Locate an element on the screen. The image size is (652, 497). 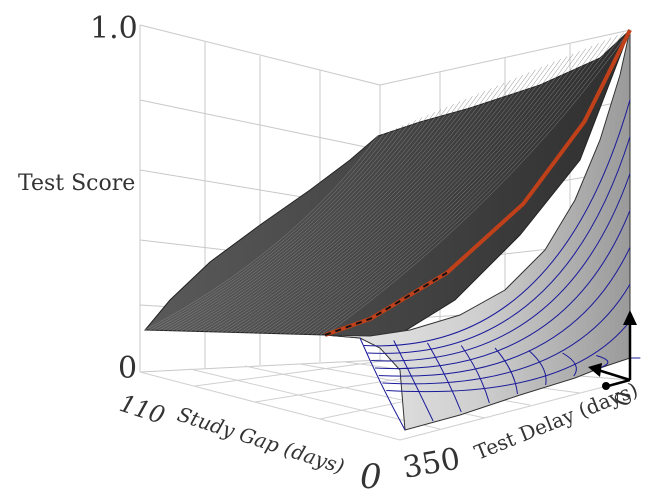
highlight-curve-dash is located at coordinates (386, 303).